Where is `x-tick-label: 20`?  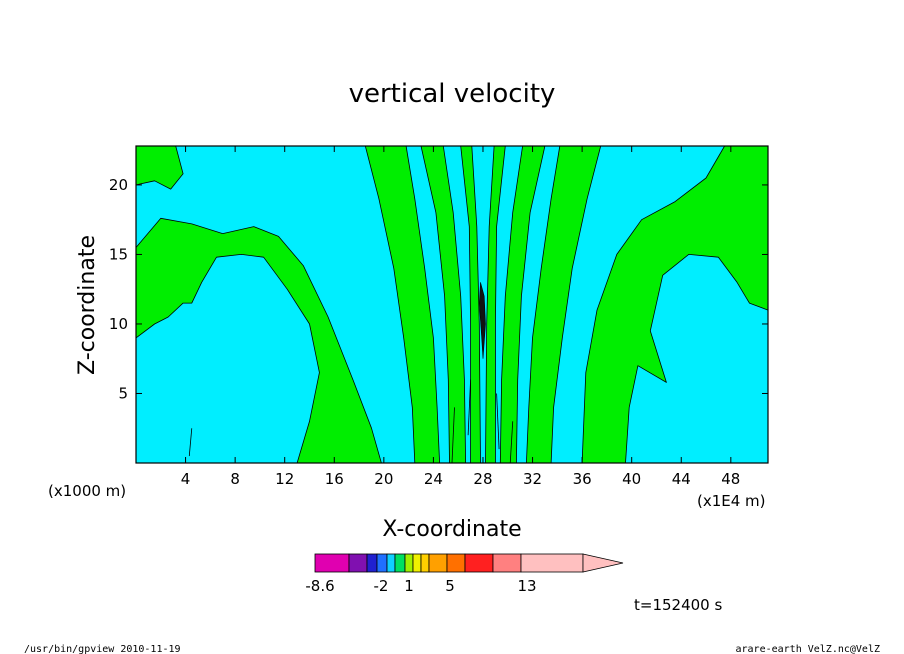
x-tick-label: 20 is located at coordinates (383, 479).